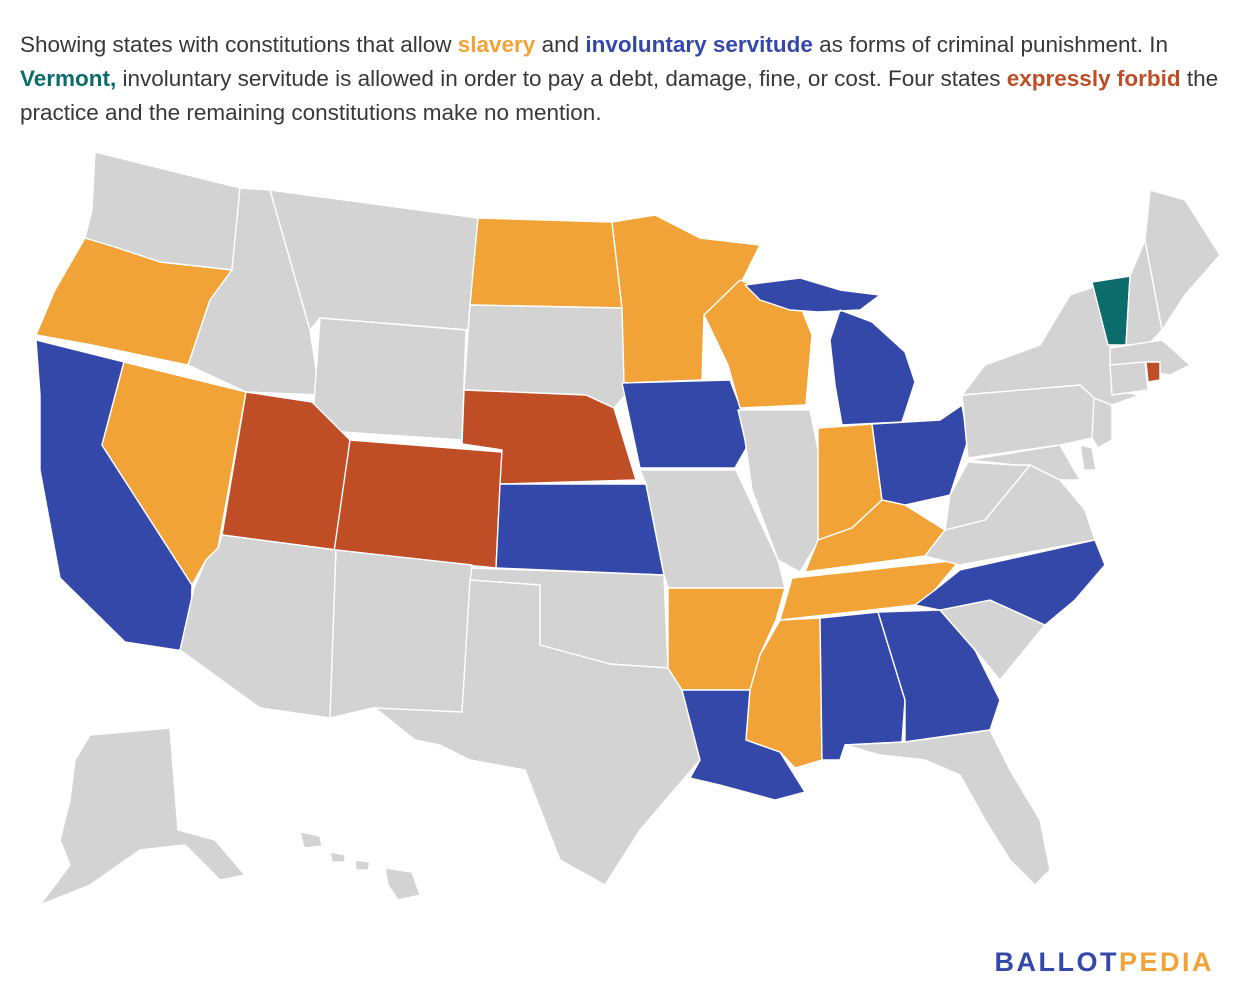 Image resolution: width=1240 pixels, height=1008 pixels. What do you see at coordinates (1010, 582) in the screenshot?
I see `state-NC` at bounding box center [1010, 582].